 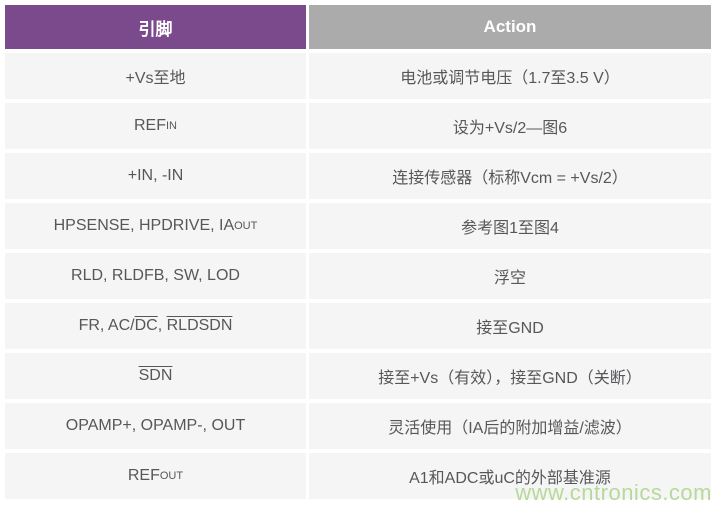 What do you see at coordinates (199, 325) in the screenshot?
I see `pin-label-segment: RLDSDN` at bounding box center [199, 325].